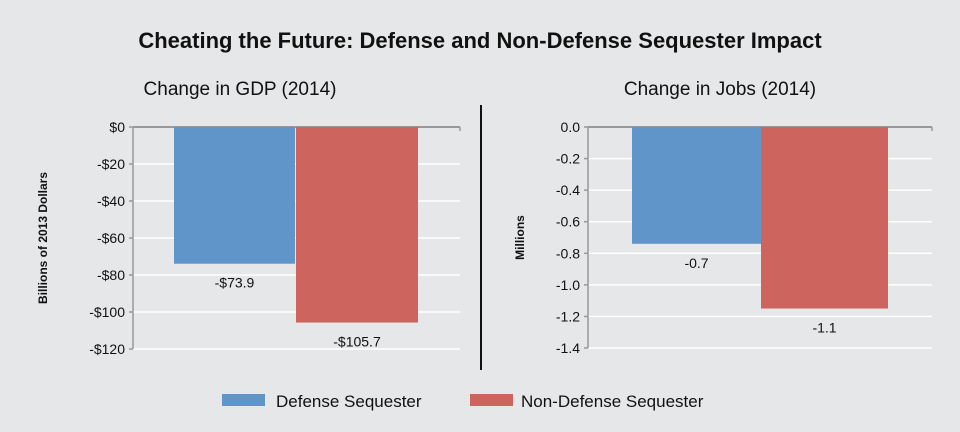 This screenshot has width=960, height=432. What do you see at coordinates (240, 89) in the screenshot?
I see `panel-title: Change in GDP (2014)` at bounding box center [240, 89].